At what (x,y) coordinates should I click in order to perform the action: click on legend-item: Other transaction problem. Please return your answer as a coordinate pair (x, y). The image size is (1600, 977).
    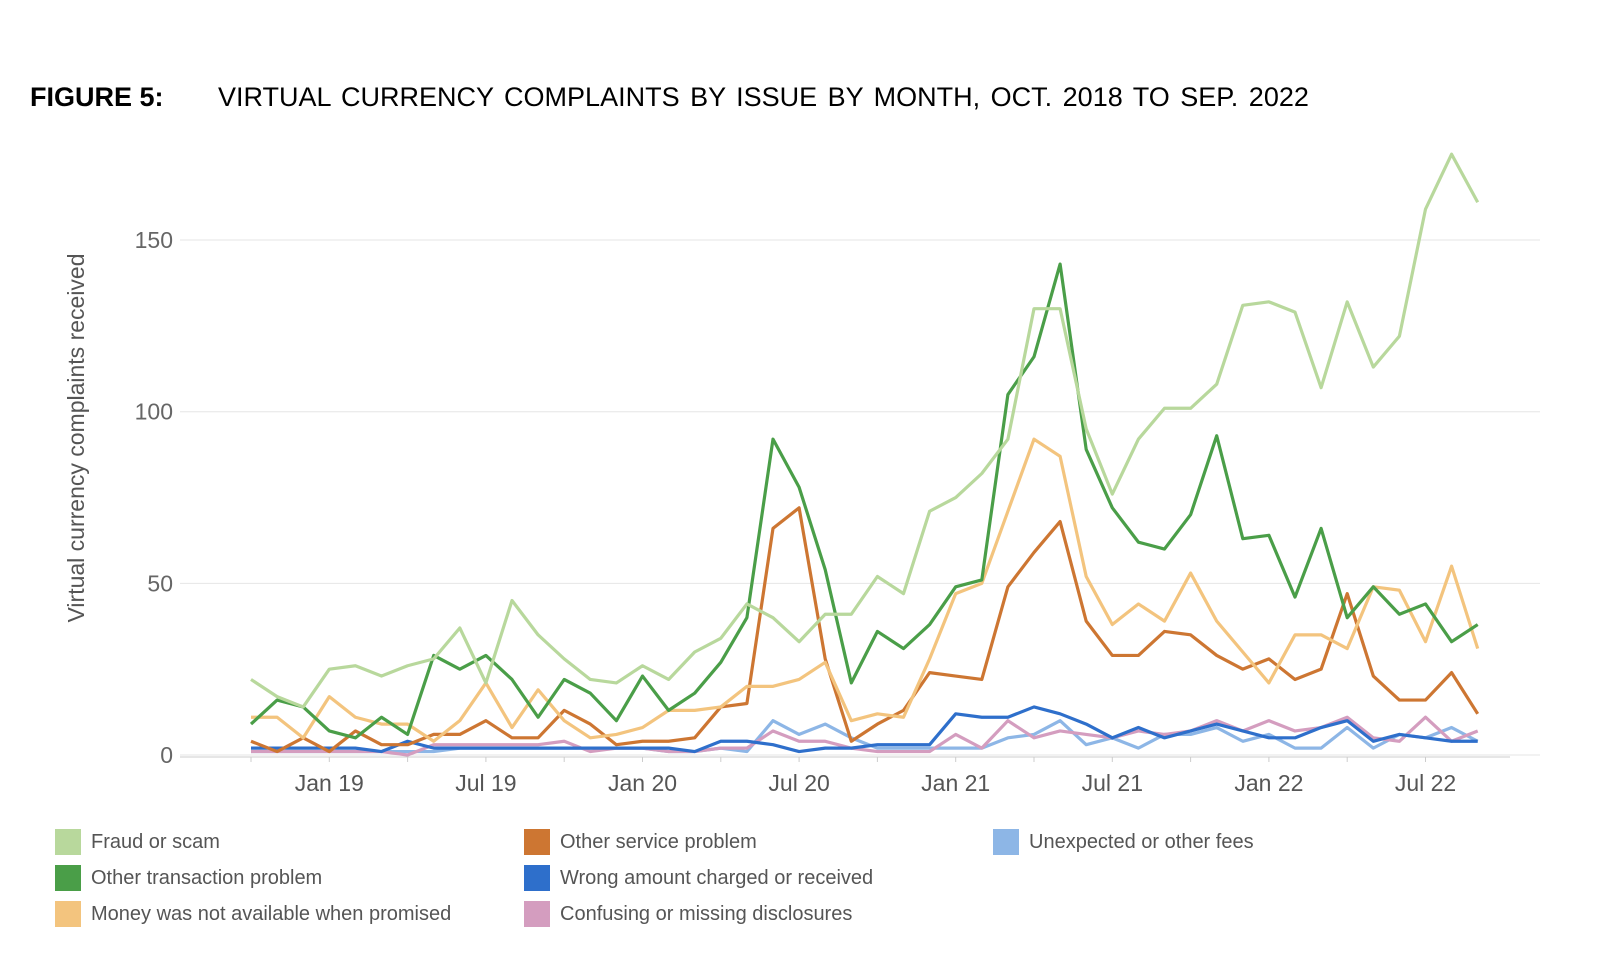
    Looking at the image, I should click on (188, 878).